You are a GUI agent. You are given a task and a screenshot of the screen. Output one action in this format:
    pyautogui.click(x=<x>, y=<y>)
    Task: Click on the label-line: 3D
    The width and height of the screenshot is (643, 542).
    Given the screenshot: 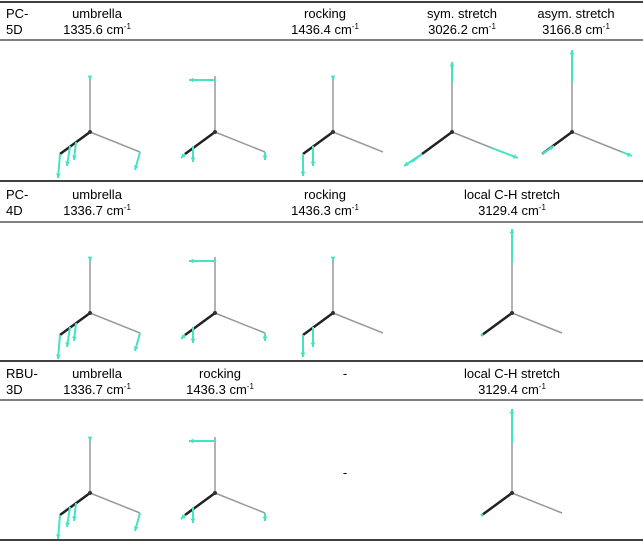 What is the action you would take?
    pyautogui.click(x=14, y=389)
    